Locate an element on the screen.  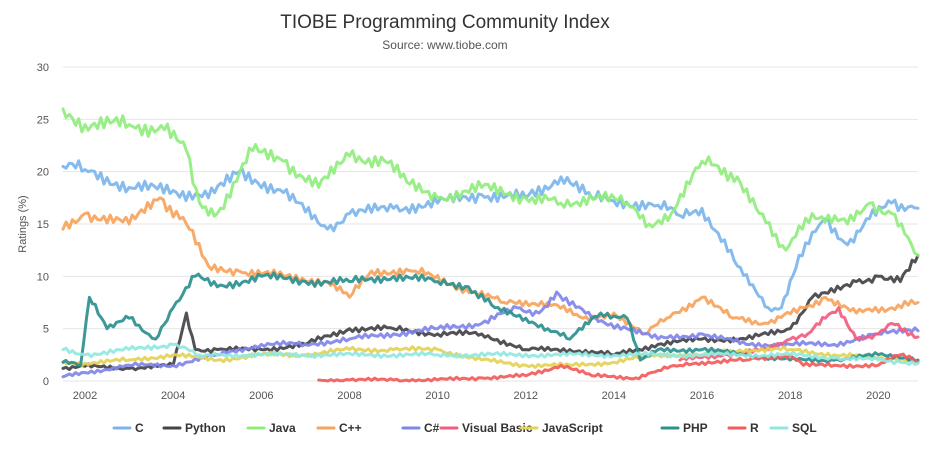
series-line-sql is located at coordinates (490, 354).